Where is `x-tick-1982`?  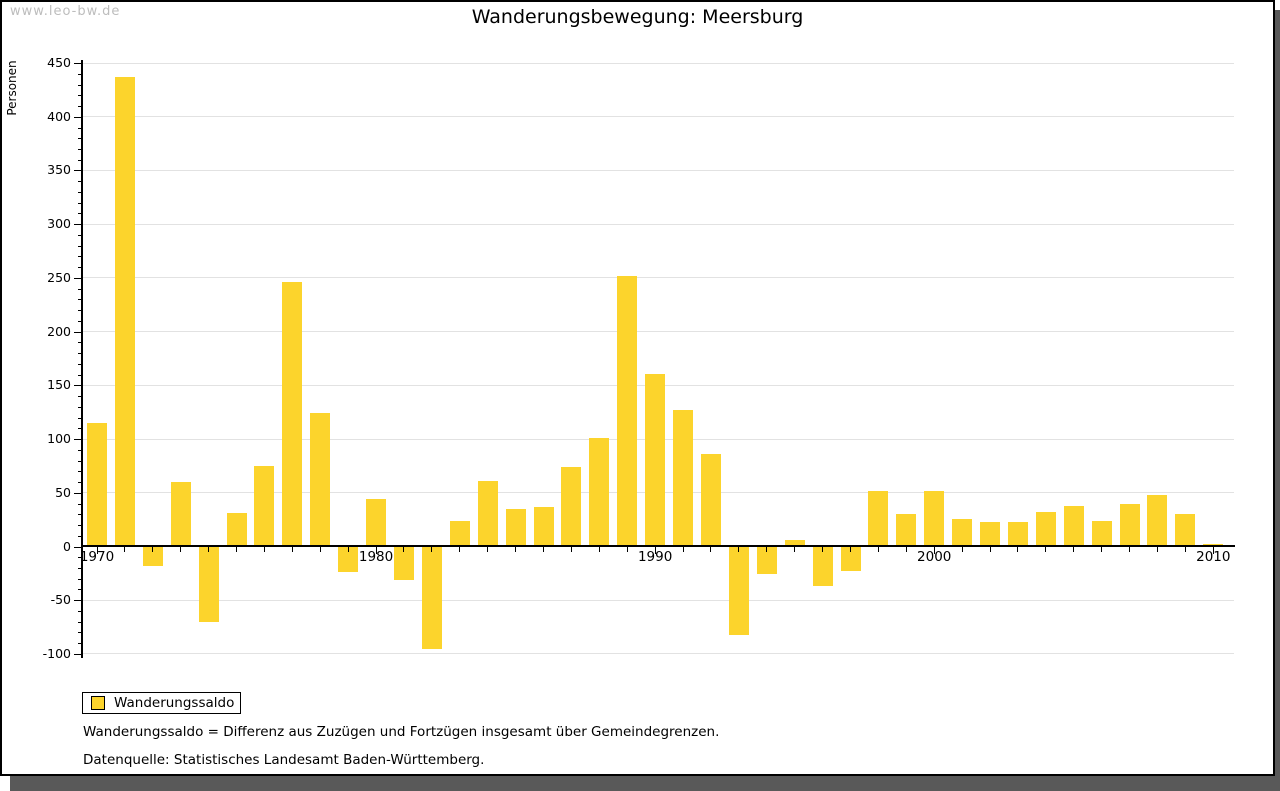
x-tick-1982 is located at coordinates (432, 549).